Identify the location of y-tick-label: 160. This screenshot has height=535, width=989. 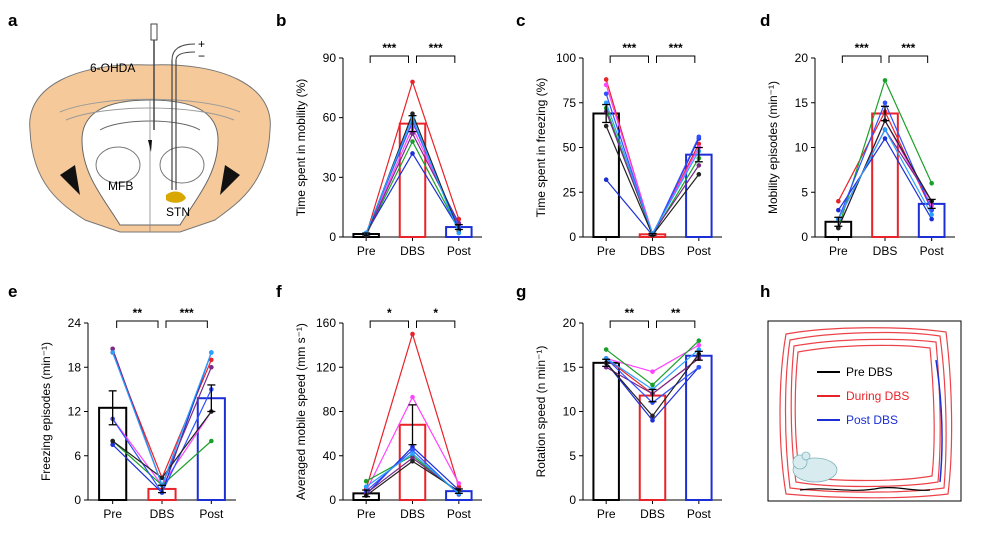
(326, 323).